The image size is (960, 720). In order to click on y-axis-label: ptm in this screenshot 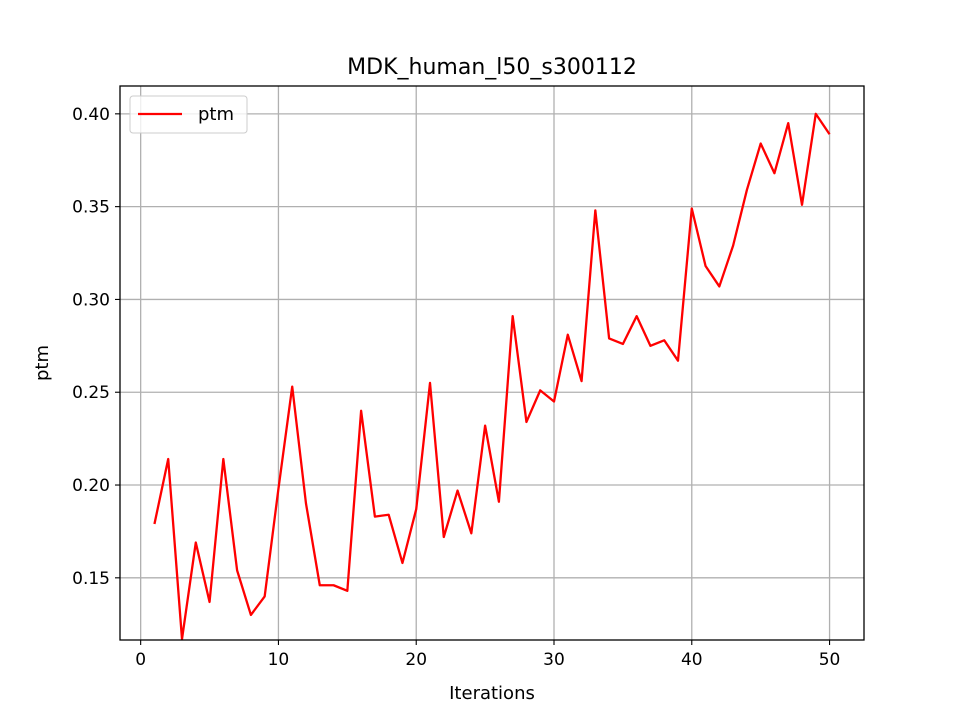, I will do `click(42, 363)`.